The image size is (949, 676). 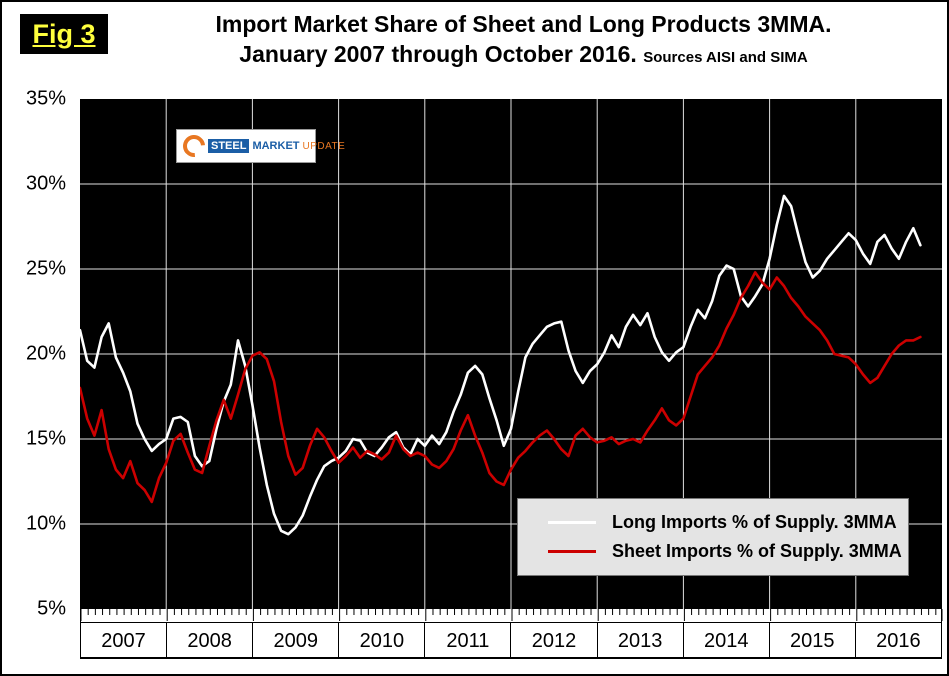 I want to click on title-line-2-text: January 2007 through October 2016., so click(x=438, y=53).